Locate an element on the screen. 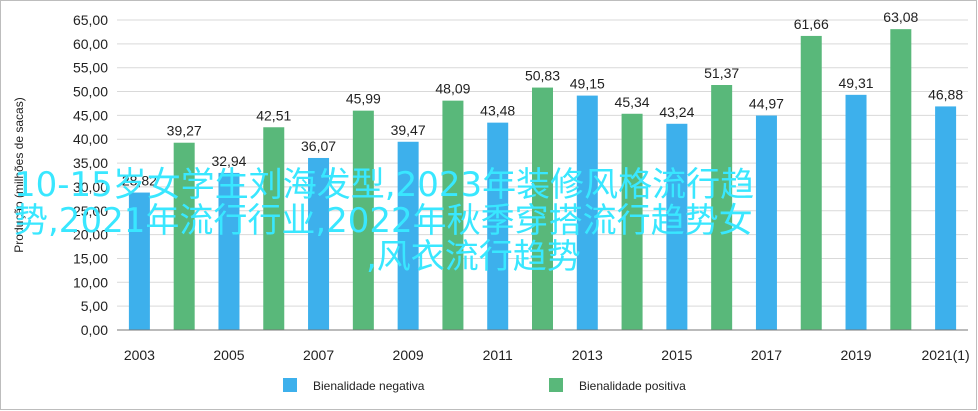 The width and height of the screenshot is (978, 411). value-label: 28,82 is located at coordinates (139, 181).